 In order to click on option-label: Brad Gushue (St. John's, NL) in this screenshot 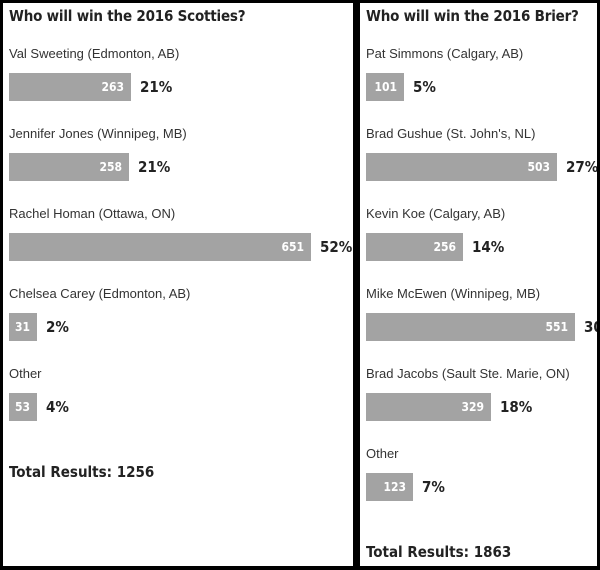, I will do `click(451, 133)`.